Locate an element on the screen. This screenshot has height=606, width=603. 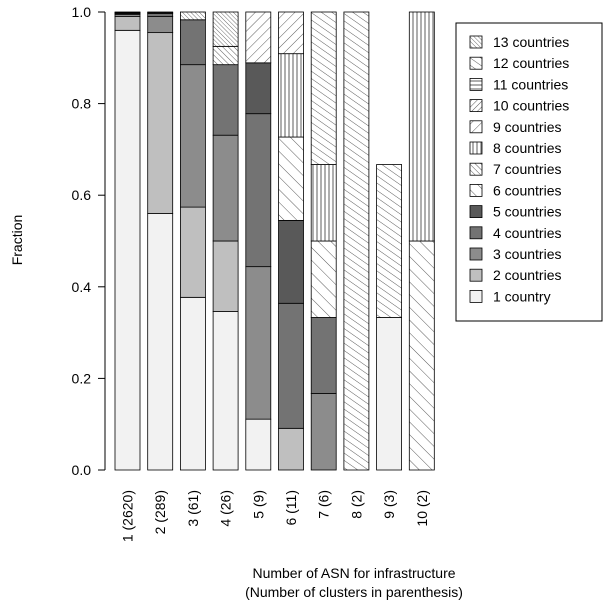
x-tick-label-4-26: 4 (26) is located at coordinates (226, 508).